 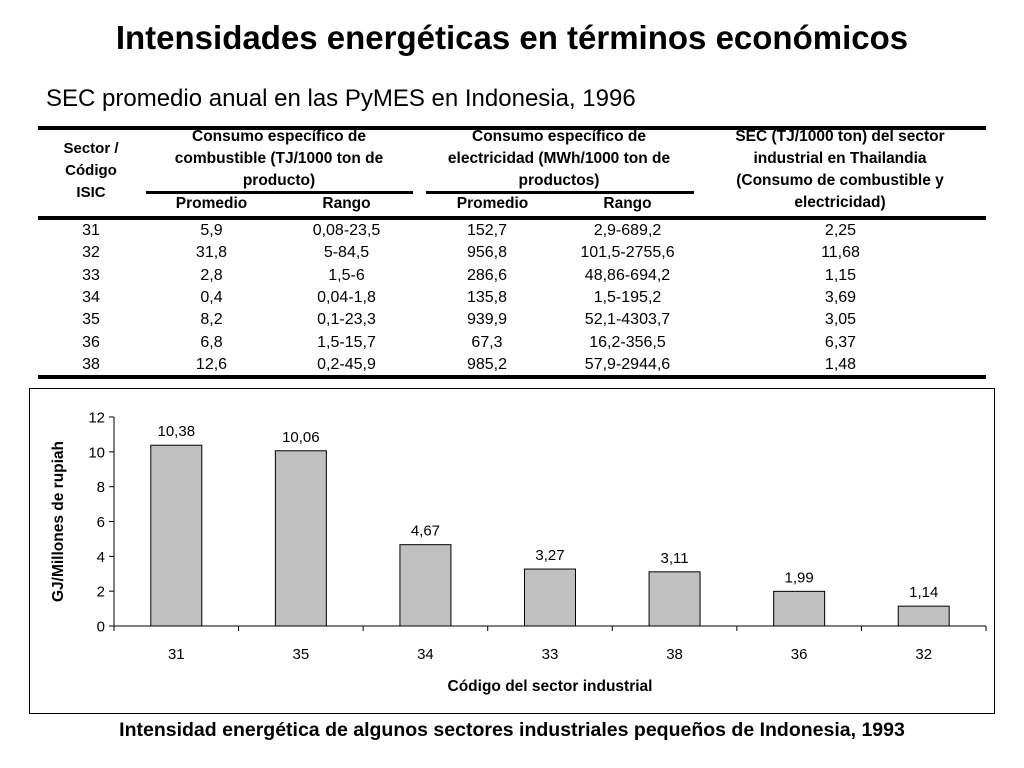 I want to click on table-bottom-rule, so click(x=512, y=377).